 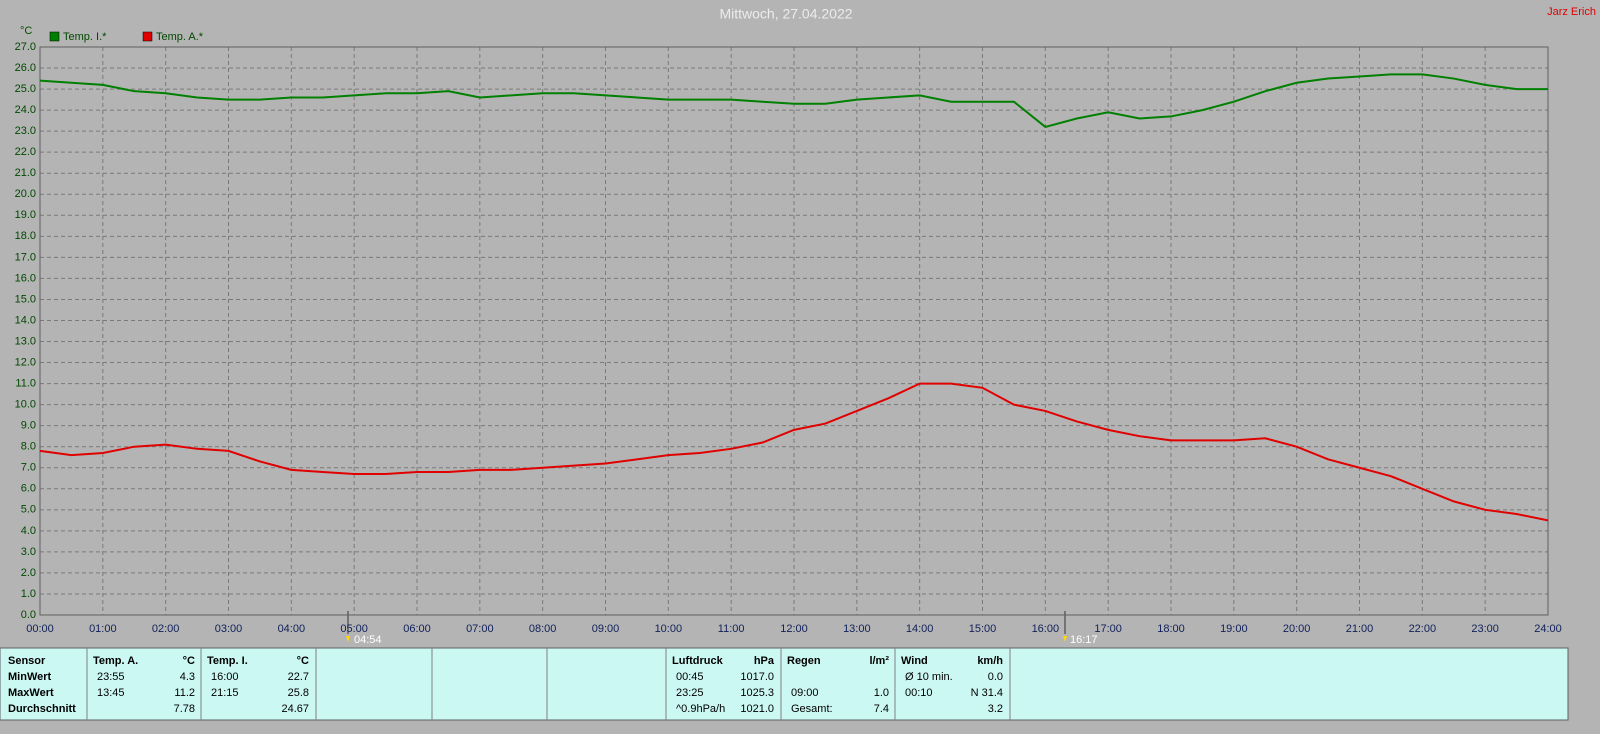 I want to click on cell-value: 7.78, so click(x=184, y=709).